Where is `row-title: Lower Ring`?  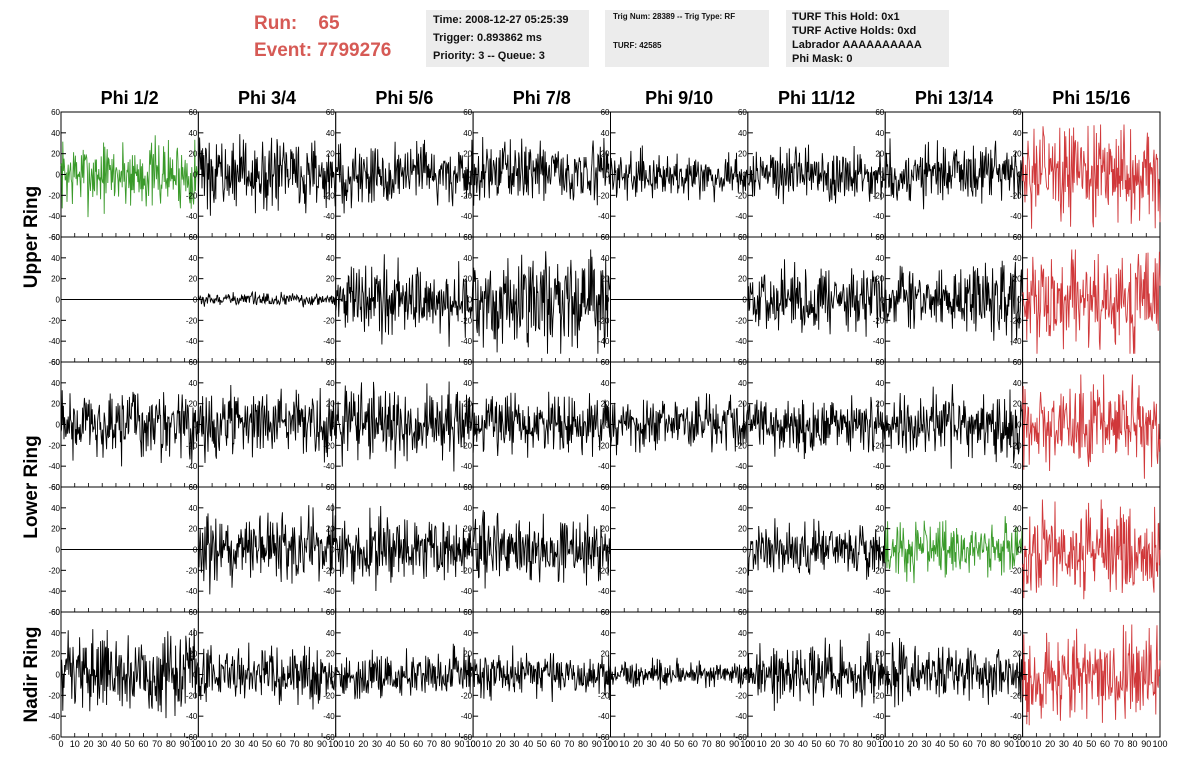
row-title: Lower Ring is located at coordinates (31, 486).